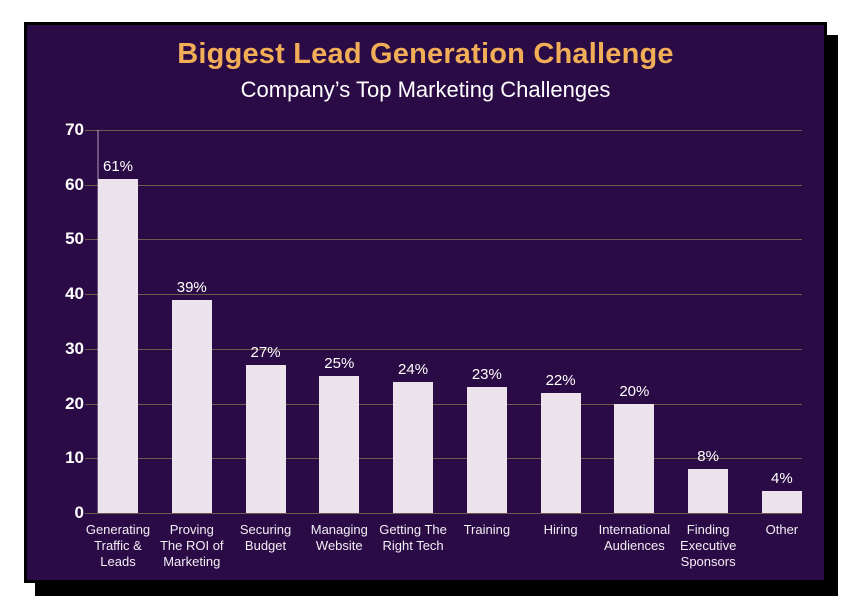 Image resolution: width=854 pixels, height=607 pixels. I want to click on y-axis-tick-label: 0, so click(79, 512).